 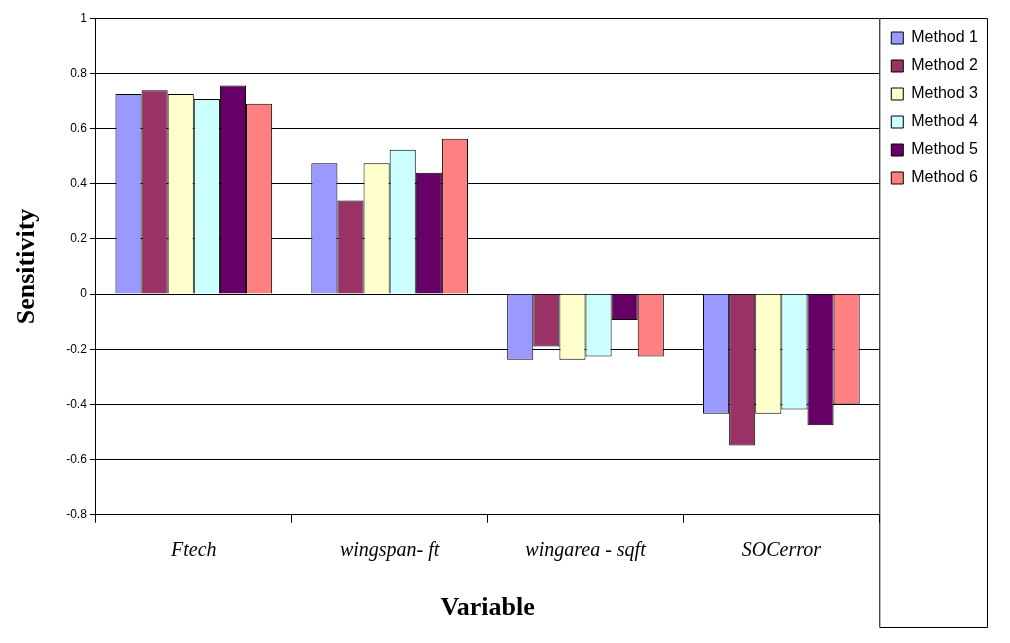 I want to click on legend-label: Method 5, so click(x=945, y=149).